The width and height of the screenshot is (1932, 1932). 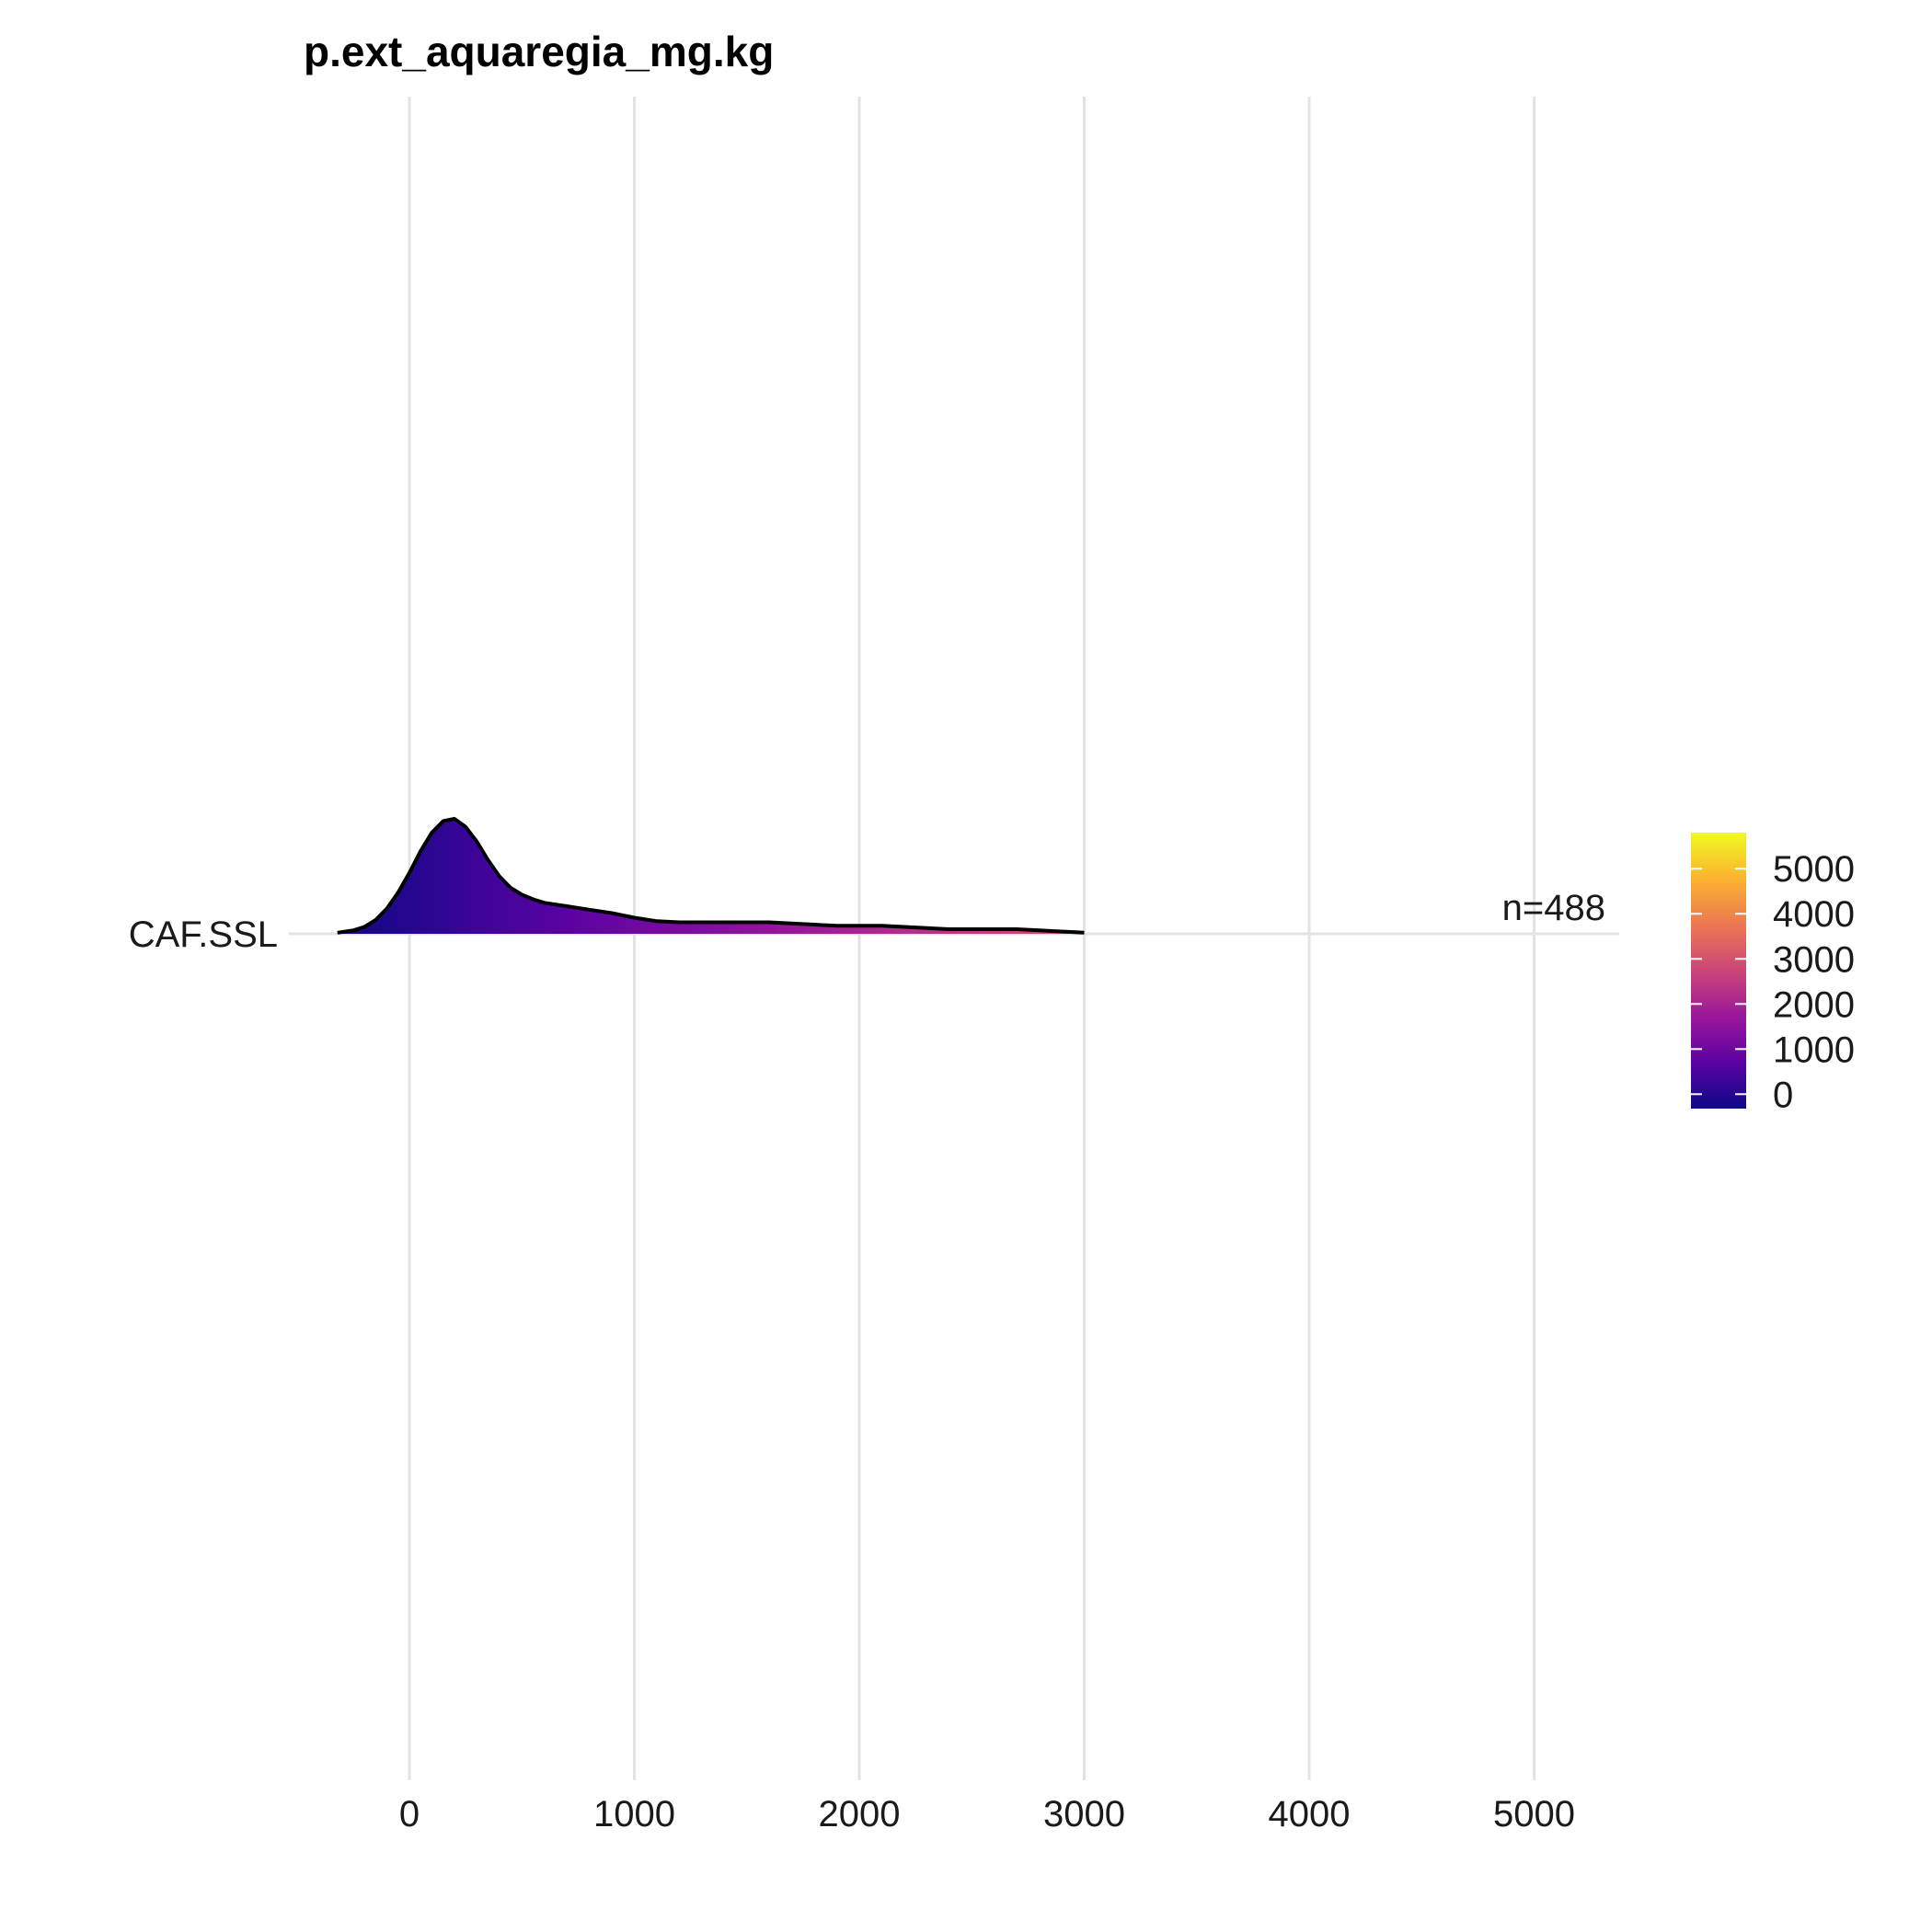 What do you see at coordinates (1814, 869) in the screenshot?
I see `legend-tick-label-5000: 5000` at bounding box center [1814, 869].